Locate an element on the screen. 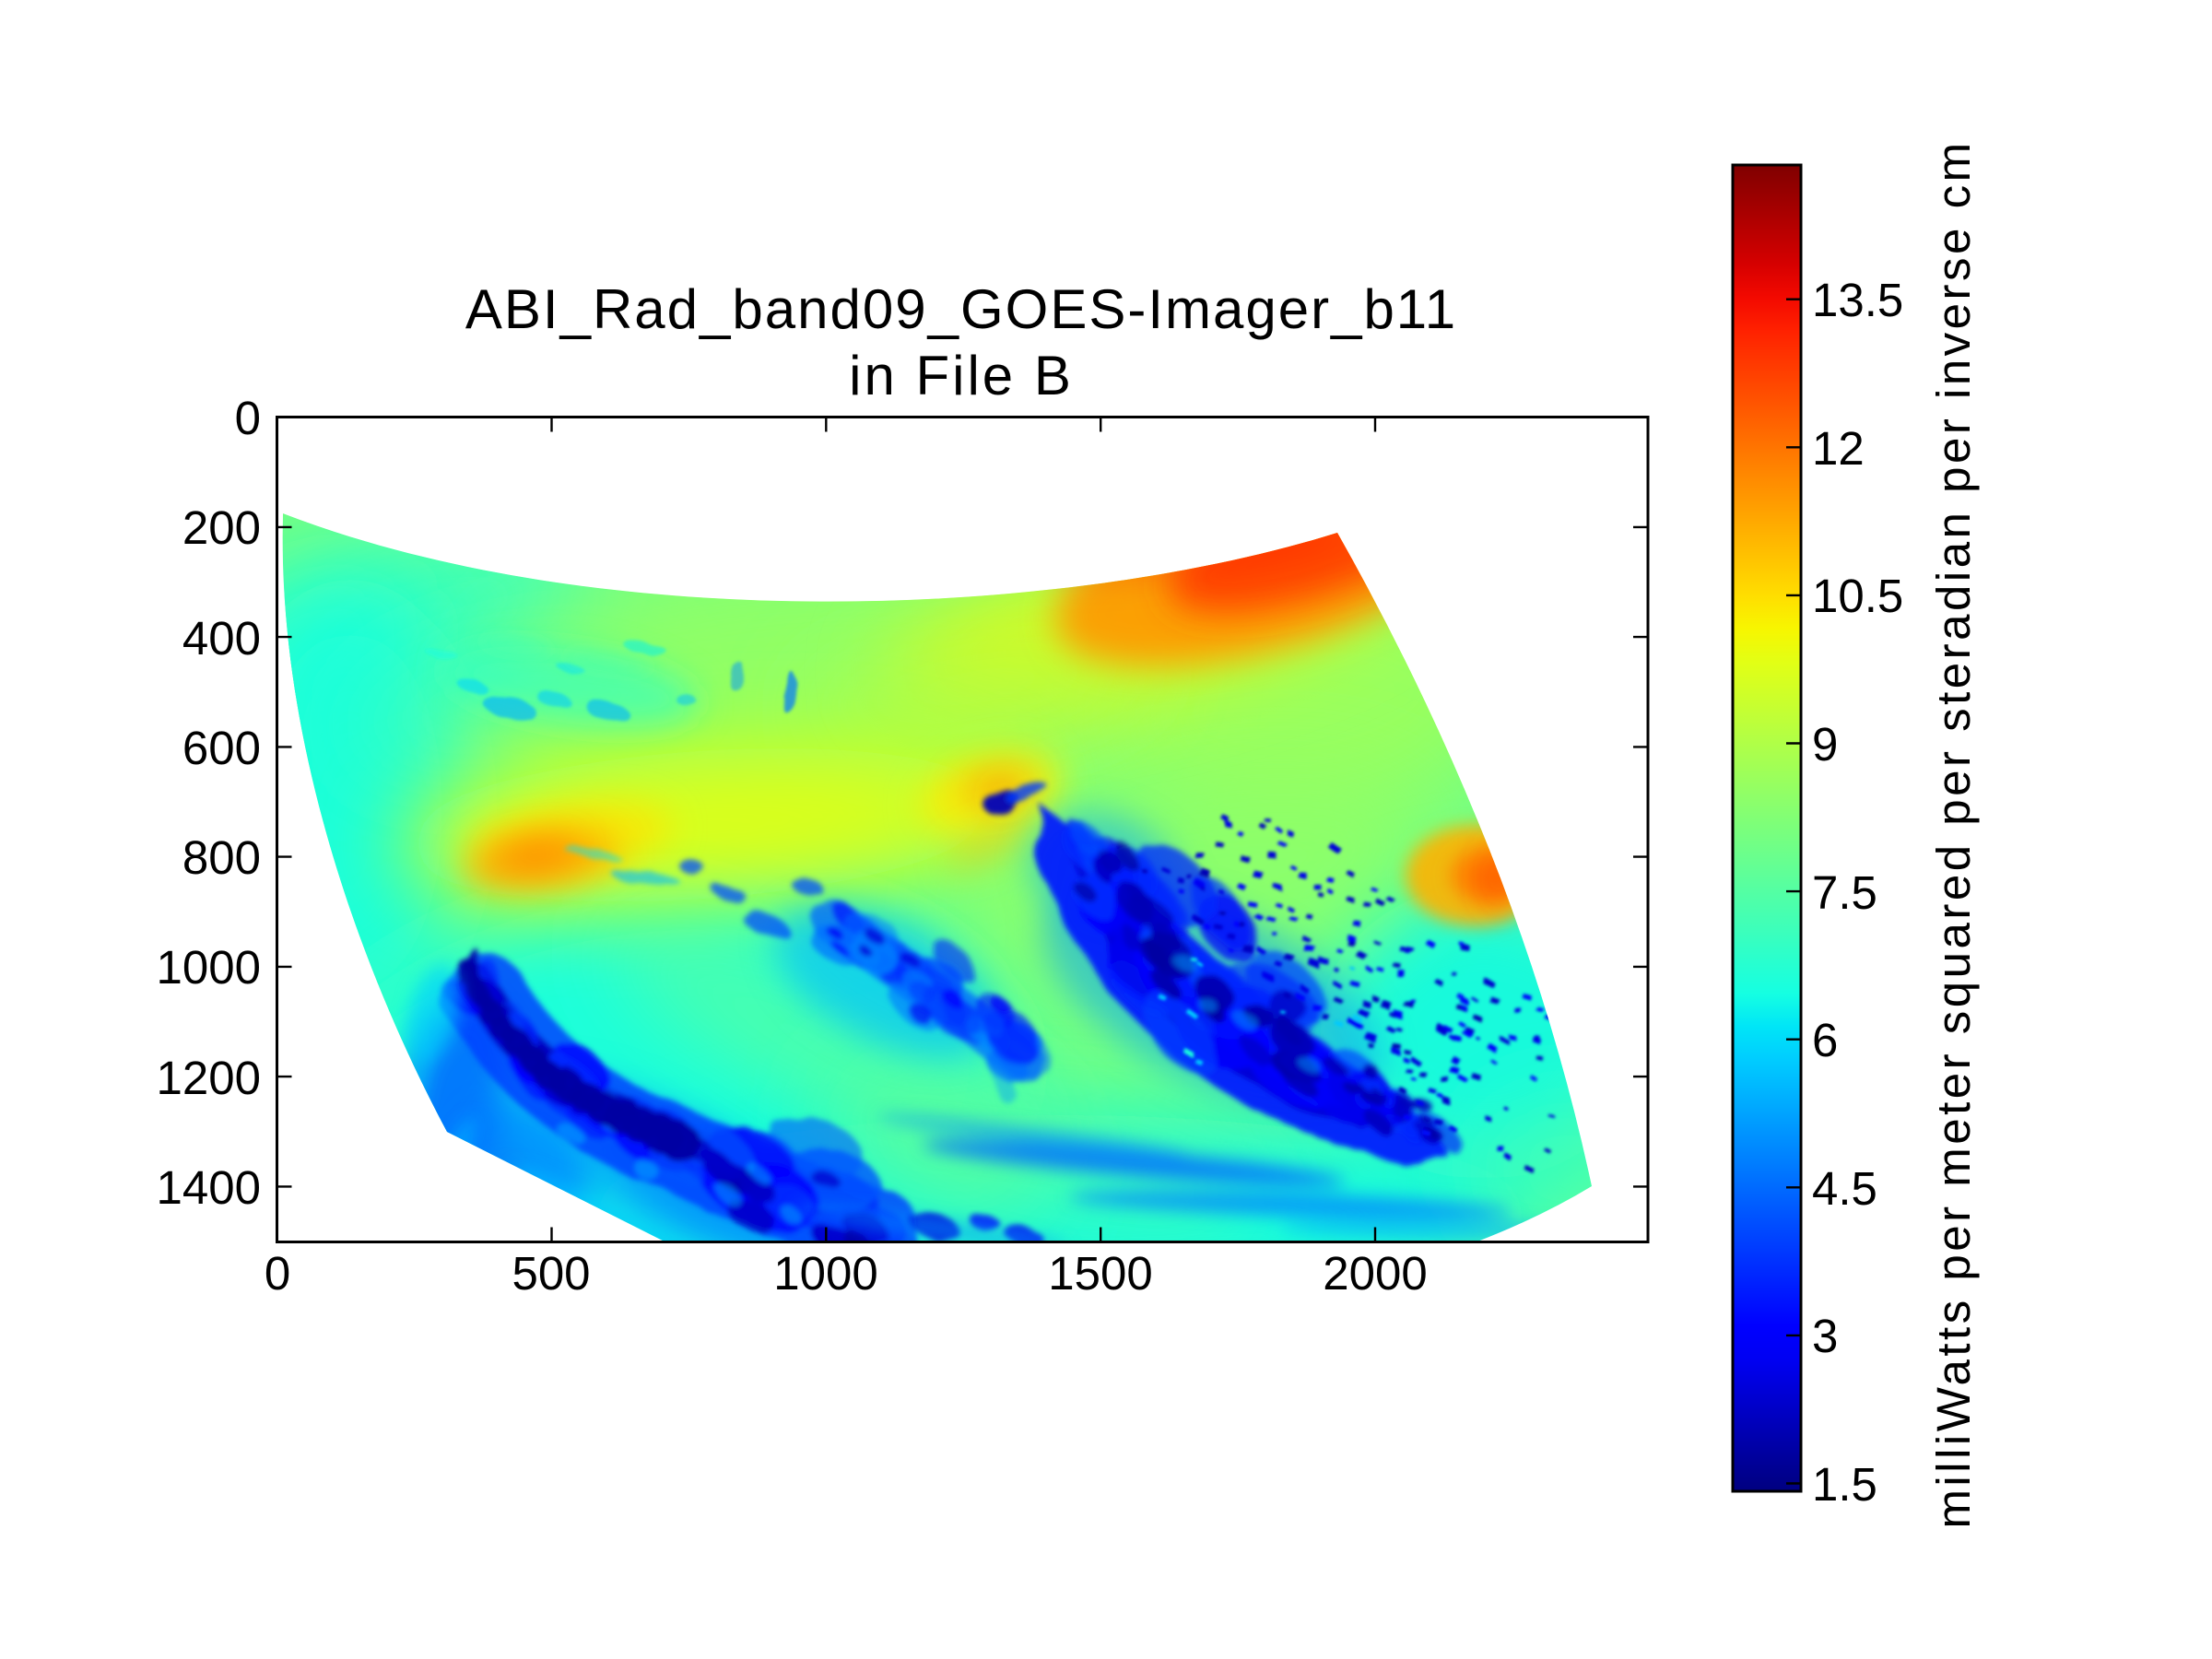 This screenshot has width=2212, height=1659. svg-text: 3 is located at coordinates (1825, 1336).